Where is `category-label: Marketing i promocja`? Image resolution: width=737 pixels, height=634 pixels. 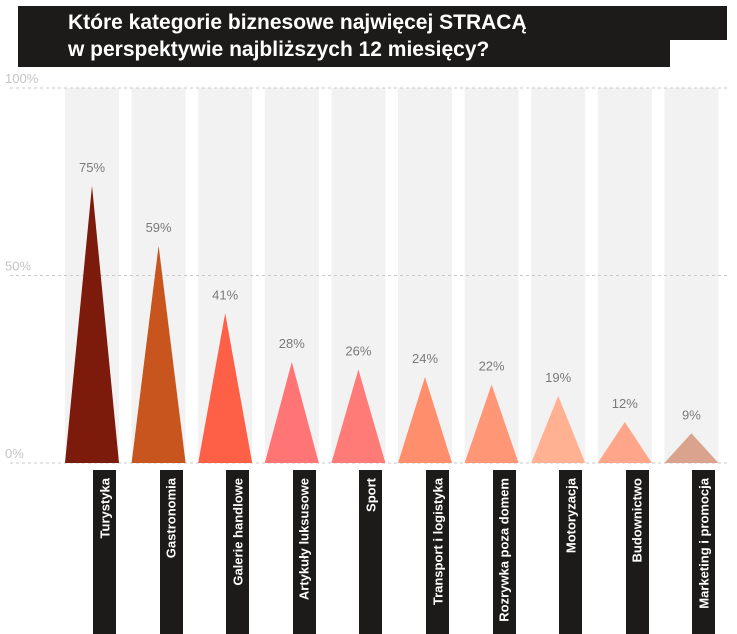 category-label: Marketing i promocja is located at coordinates (704, 552).